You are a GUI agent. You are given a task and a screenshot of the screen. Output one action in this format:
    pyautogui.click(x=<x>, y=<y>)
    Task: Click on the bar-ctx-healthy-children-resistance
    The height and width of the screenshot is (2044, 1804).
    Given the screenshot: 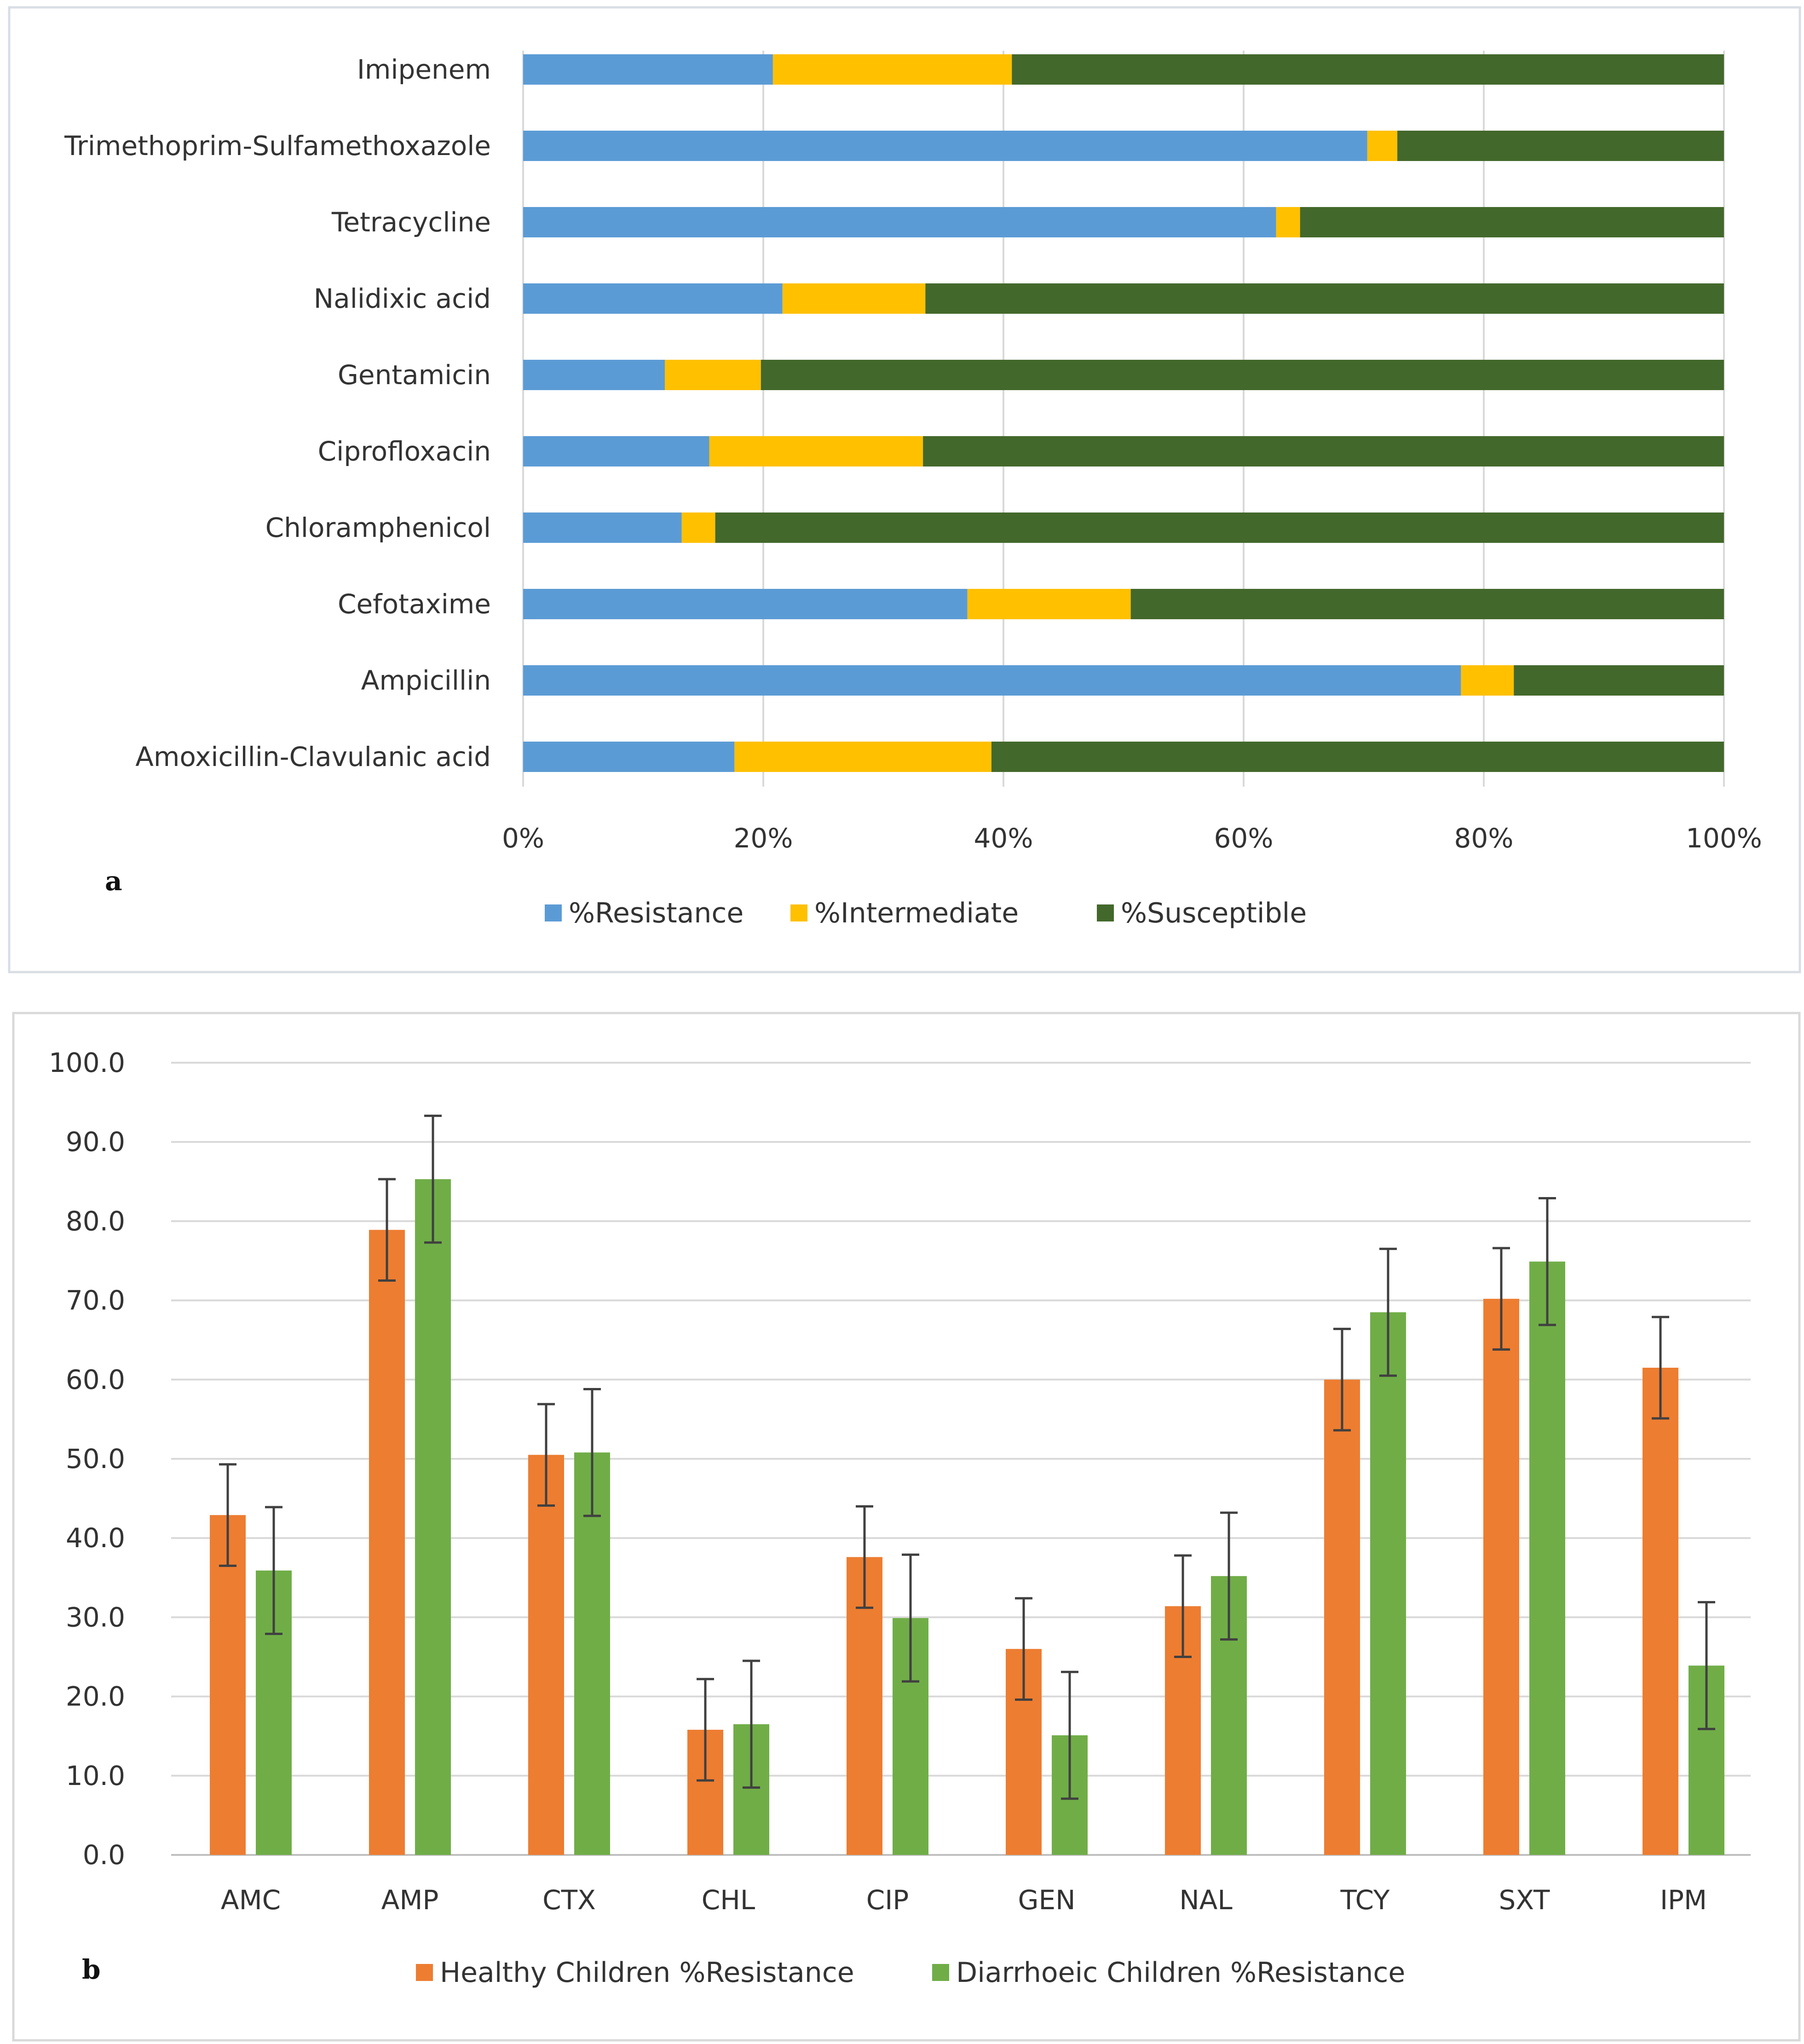 What is the action you would take?
    pyautogui.click(x=546, y=1655)
    